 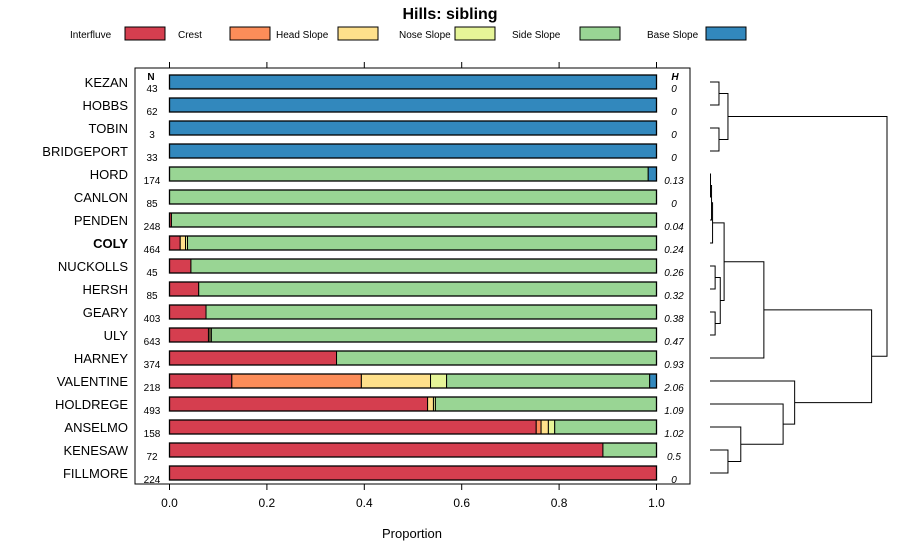 I want to click on legend-swatch-side-slope, so click(x=600, y=33).